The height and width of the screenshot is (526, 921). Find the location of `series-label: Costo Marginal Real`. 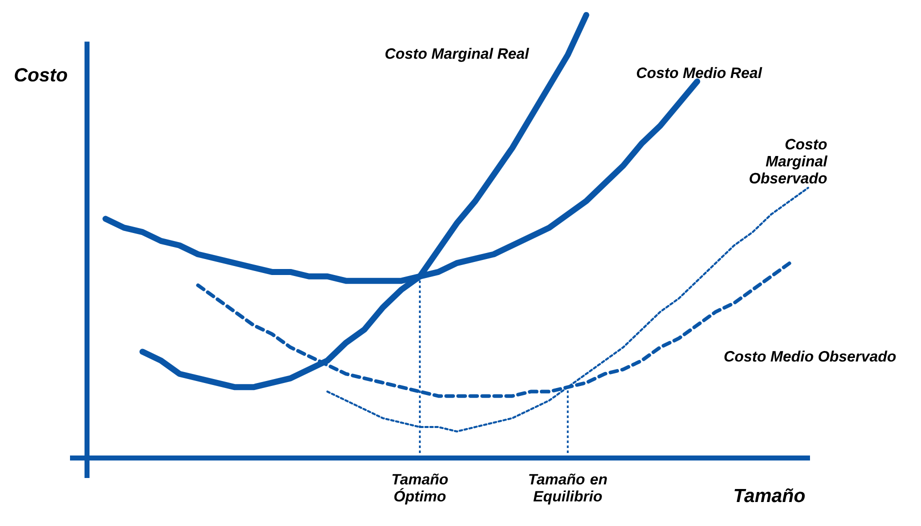

series-label: Costo Marginal Real is located at coordinates (457, 55).